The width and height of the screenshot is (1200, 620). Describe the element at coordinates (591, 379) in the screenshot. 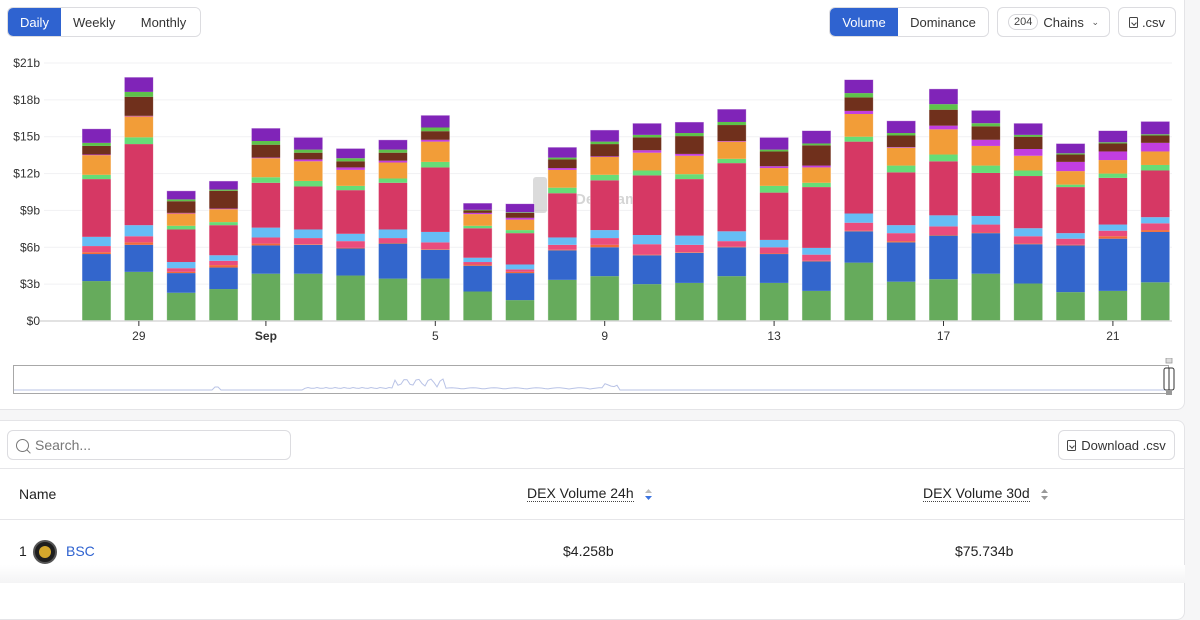

I see `minimap-brush` at that location.